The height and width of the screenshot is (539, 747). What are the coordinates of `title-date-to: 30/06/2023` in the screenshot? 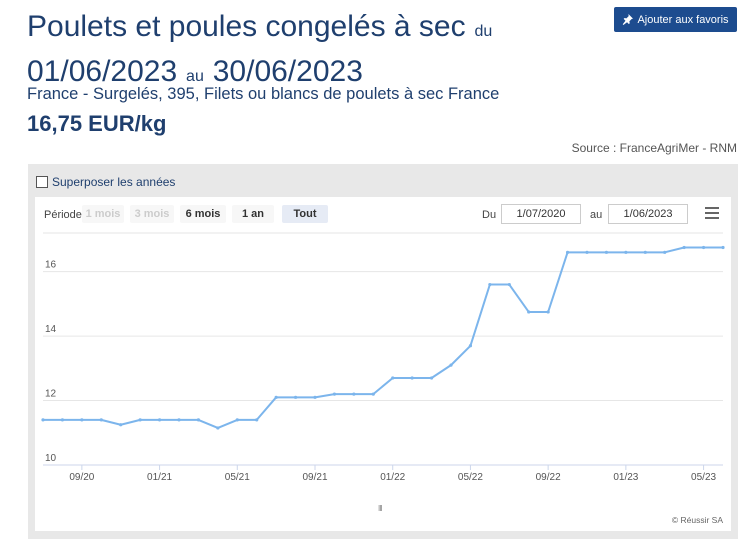 It's located at (287, 71).